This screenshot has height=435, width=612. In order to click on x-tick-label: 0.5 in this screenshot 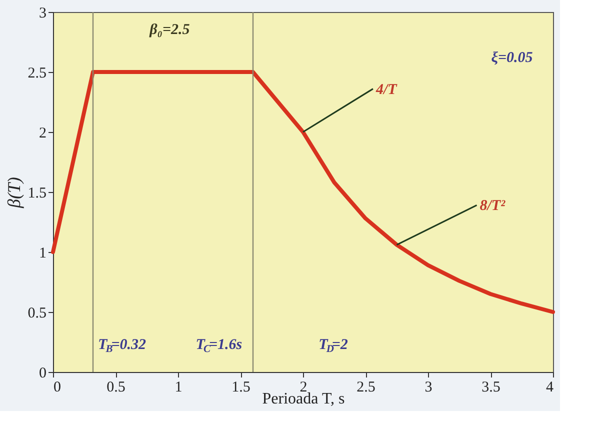, I will do `click(116, 388)`.